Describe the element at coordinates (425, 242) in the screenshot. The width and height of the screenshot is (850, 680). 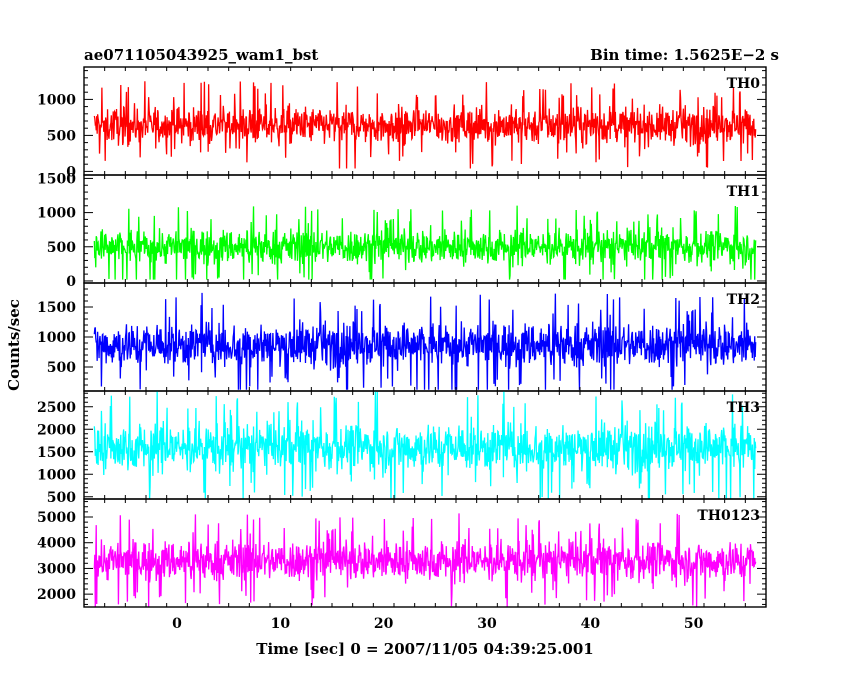
I see `series-th1` at that location.